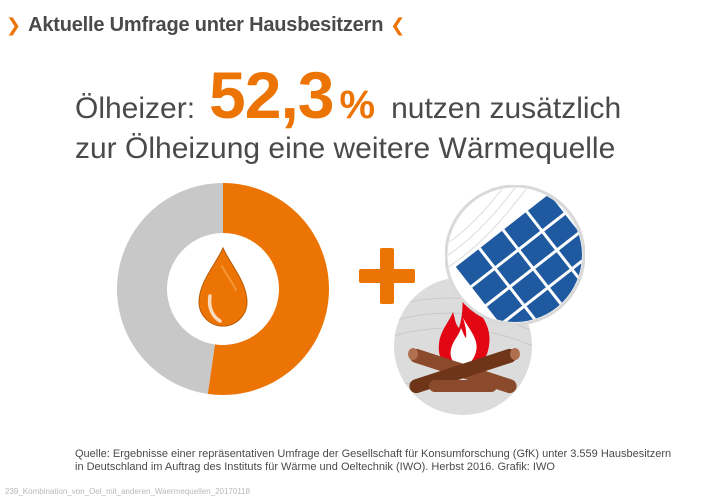  Describe the element at coordinates (515, 255) in the screenshot. I see `solar-panel-icon` at that location.